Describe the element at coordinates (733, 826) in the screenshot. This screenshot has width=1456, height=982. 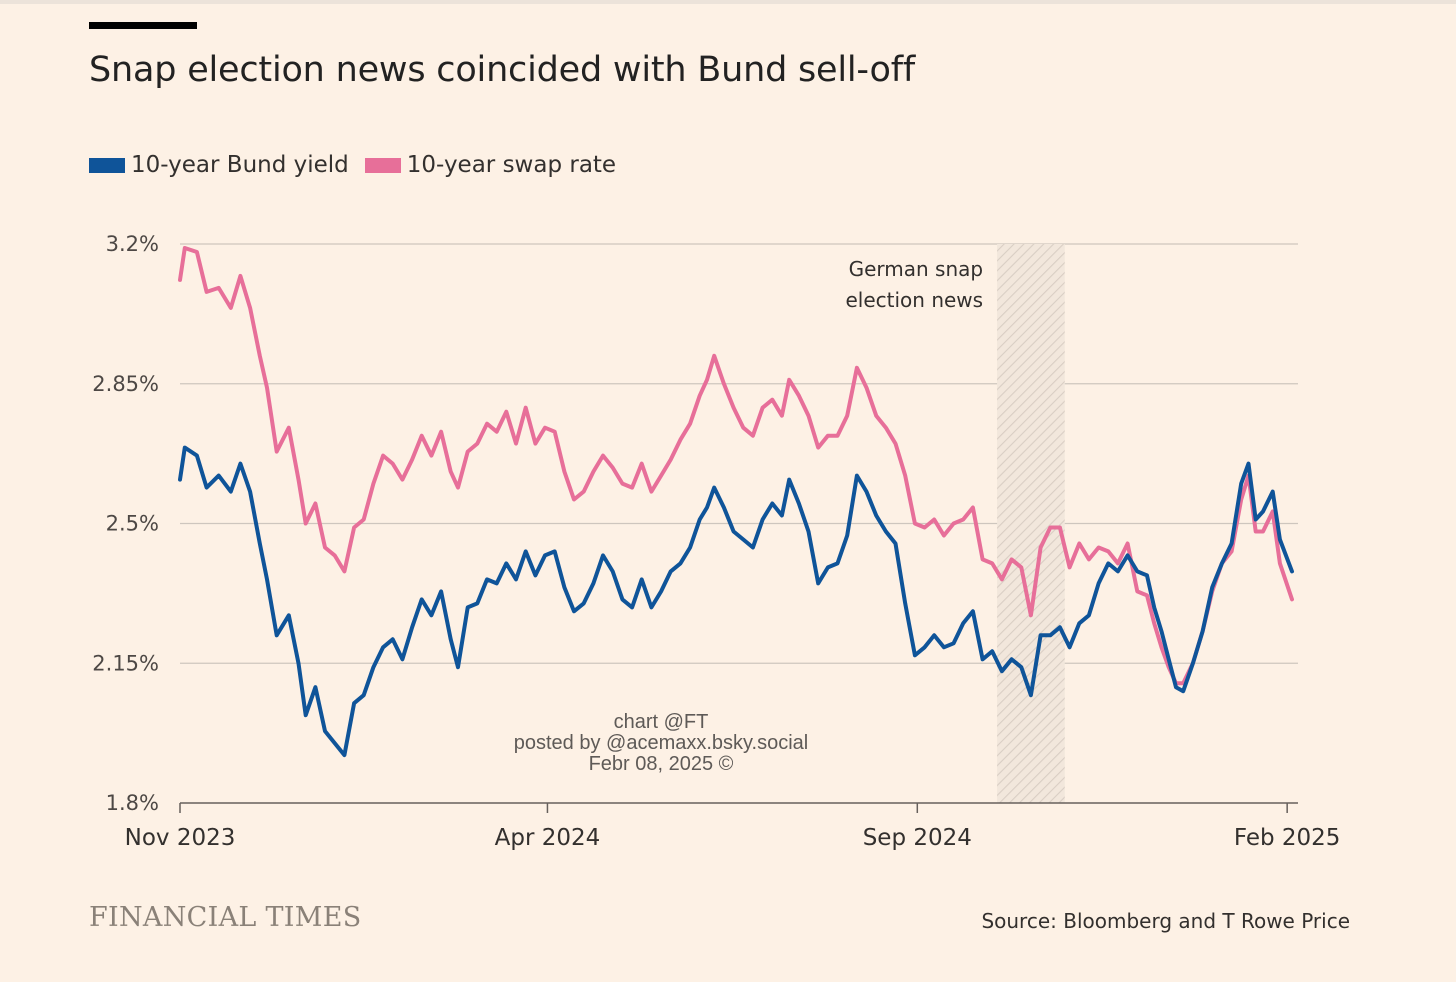
I see `x-axis: Nov 2023 Apr 2024 Sep 2024 Feb 2025` at that location.